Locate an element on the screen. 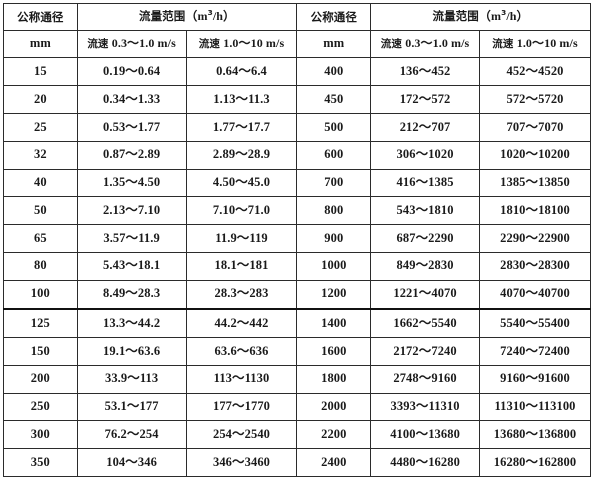 The image size is (600, 481). cell-dn-left: 125 is located at coordinates (40, 322).